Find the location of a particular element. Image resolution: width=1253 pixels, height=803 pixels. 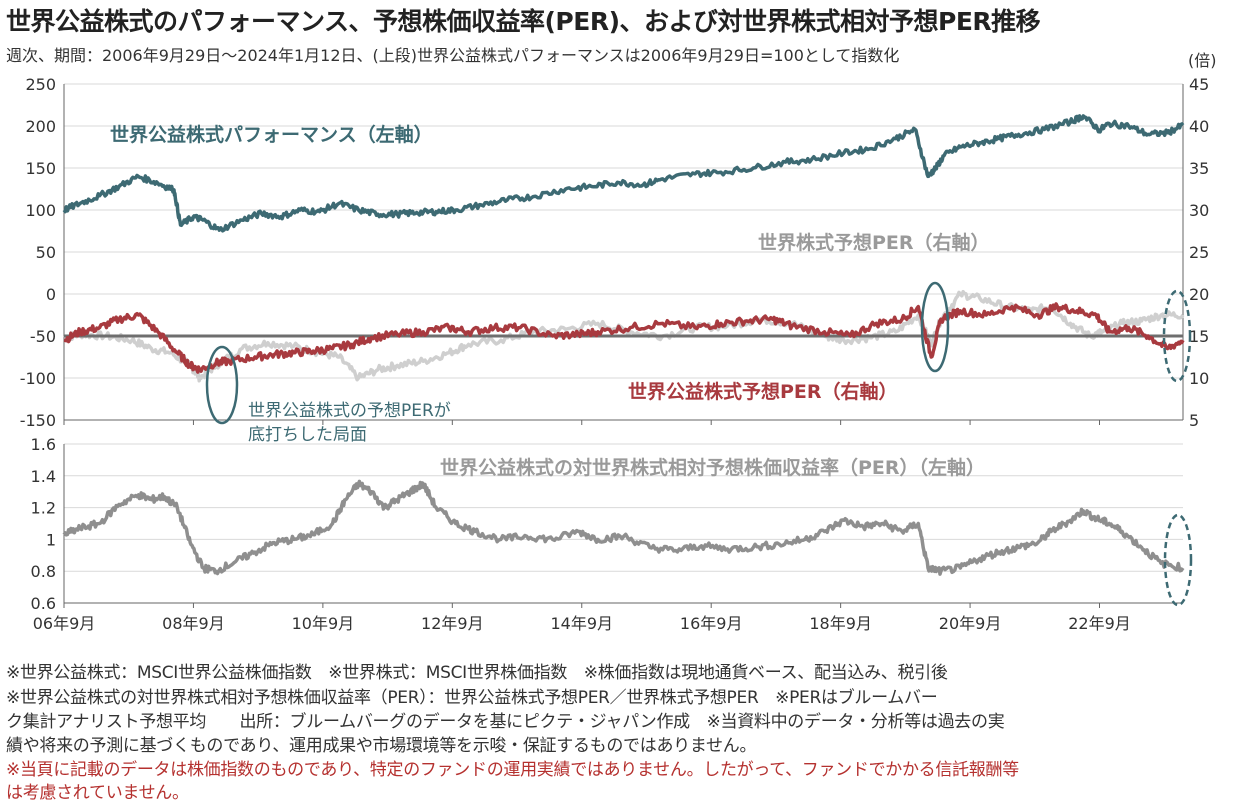

right-tick-label: 45 is located at coordinates (1199, 84).